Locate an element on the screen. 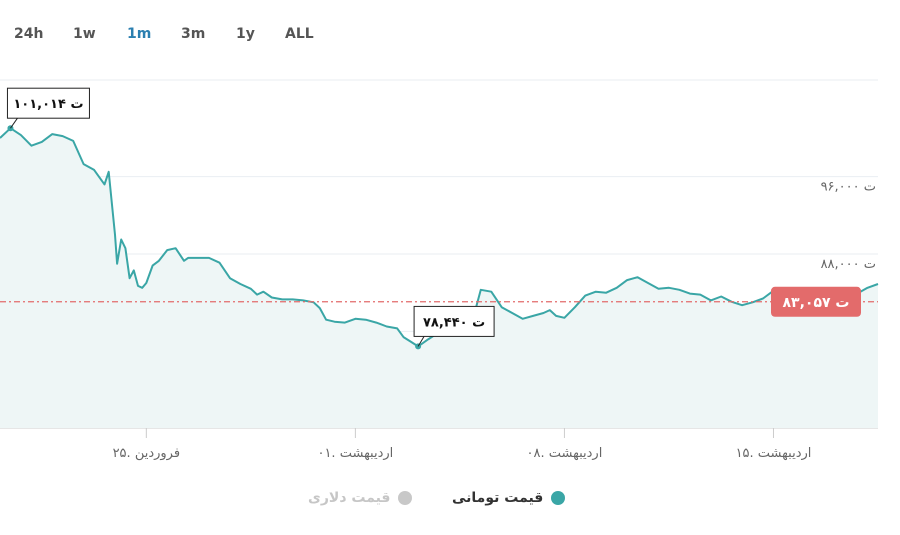  max-price-box is located at coordinates (48, 103).